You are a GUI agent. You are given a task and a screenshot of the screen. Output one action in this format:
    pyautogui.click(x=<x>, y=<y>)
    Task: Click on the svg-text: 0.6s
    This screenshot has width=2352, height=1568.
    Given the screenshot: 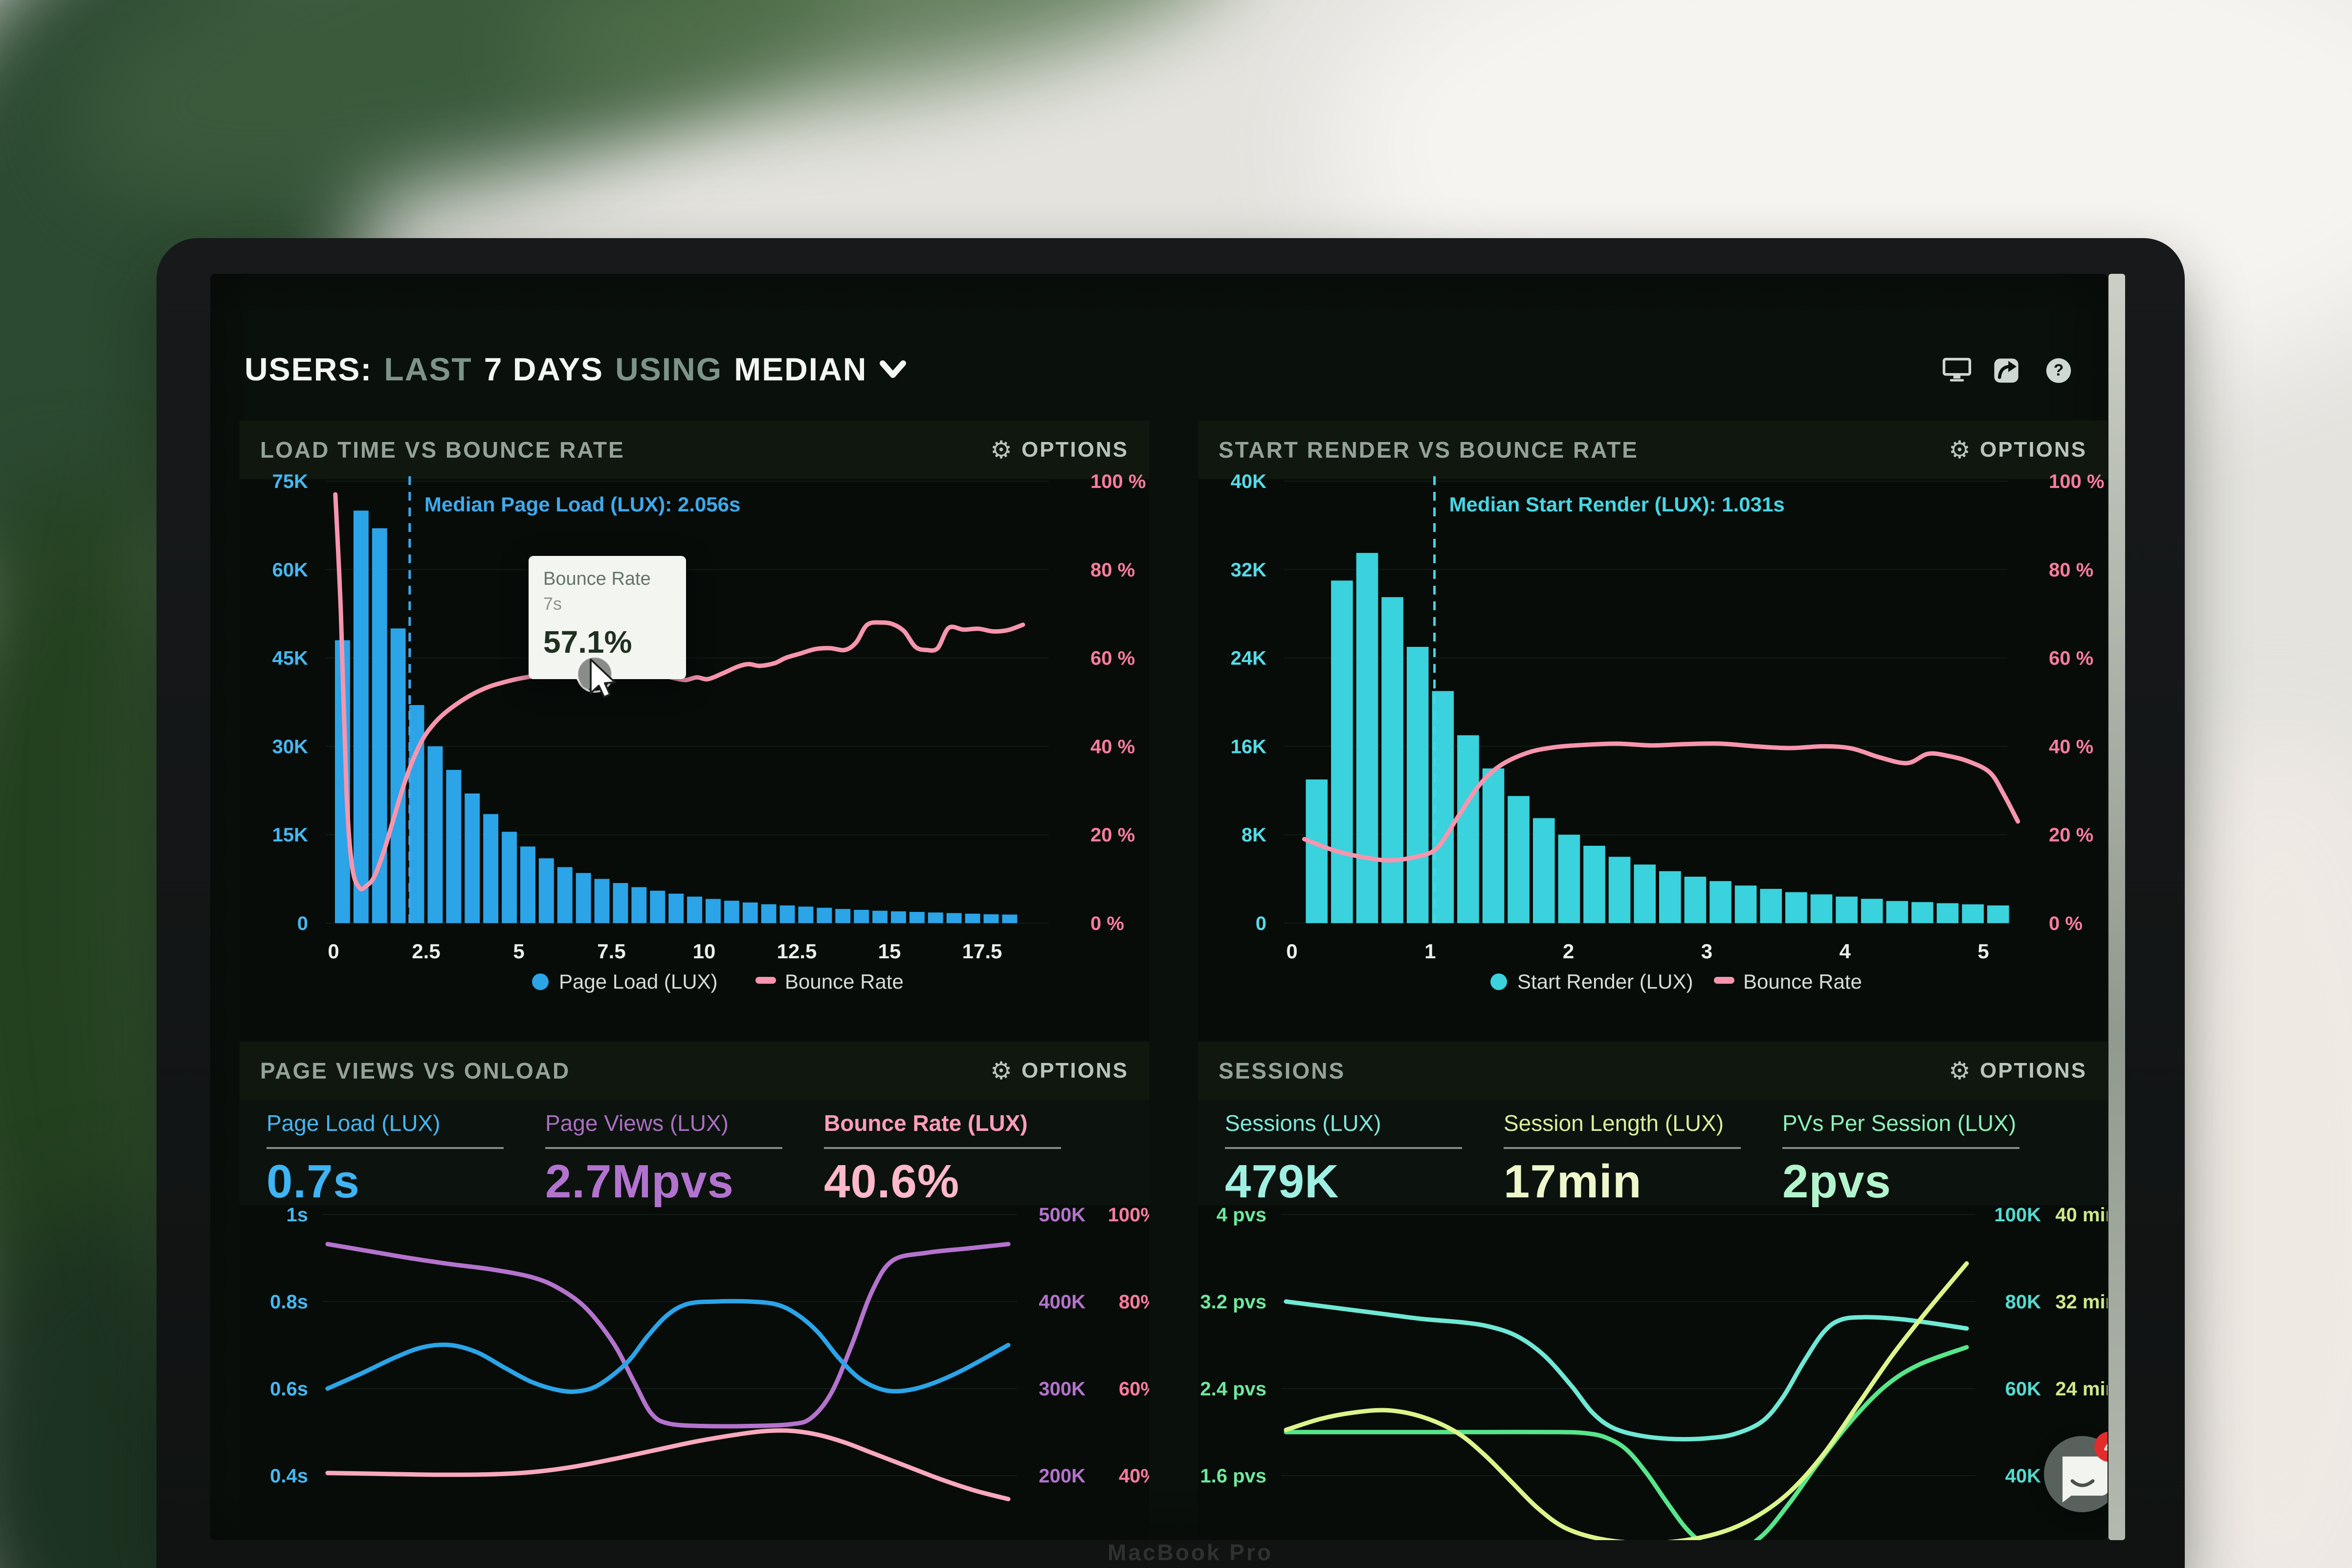 What is the action you would take?
    pyautogui.click(x=289, y=1389)
    